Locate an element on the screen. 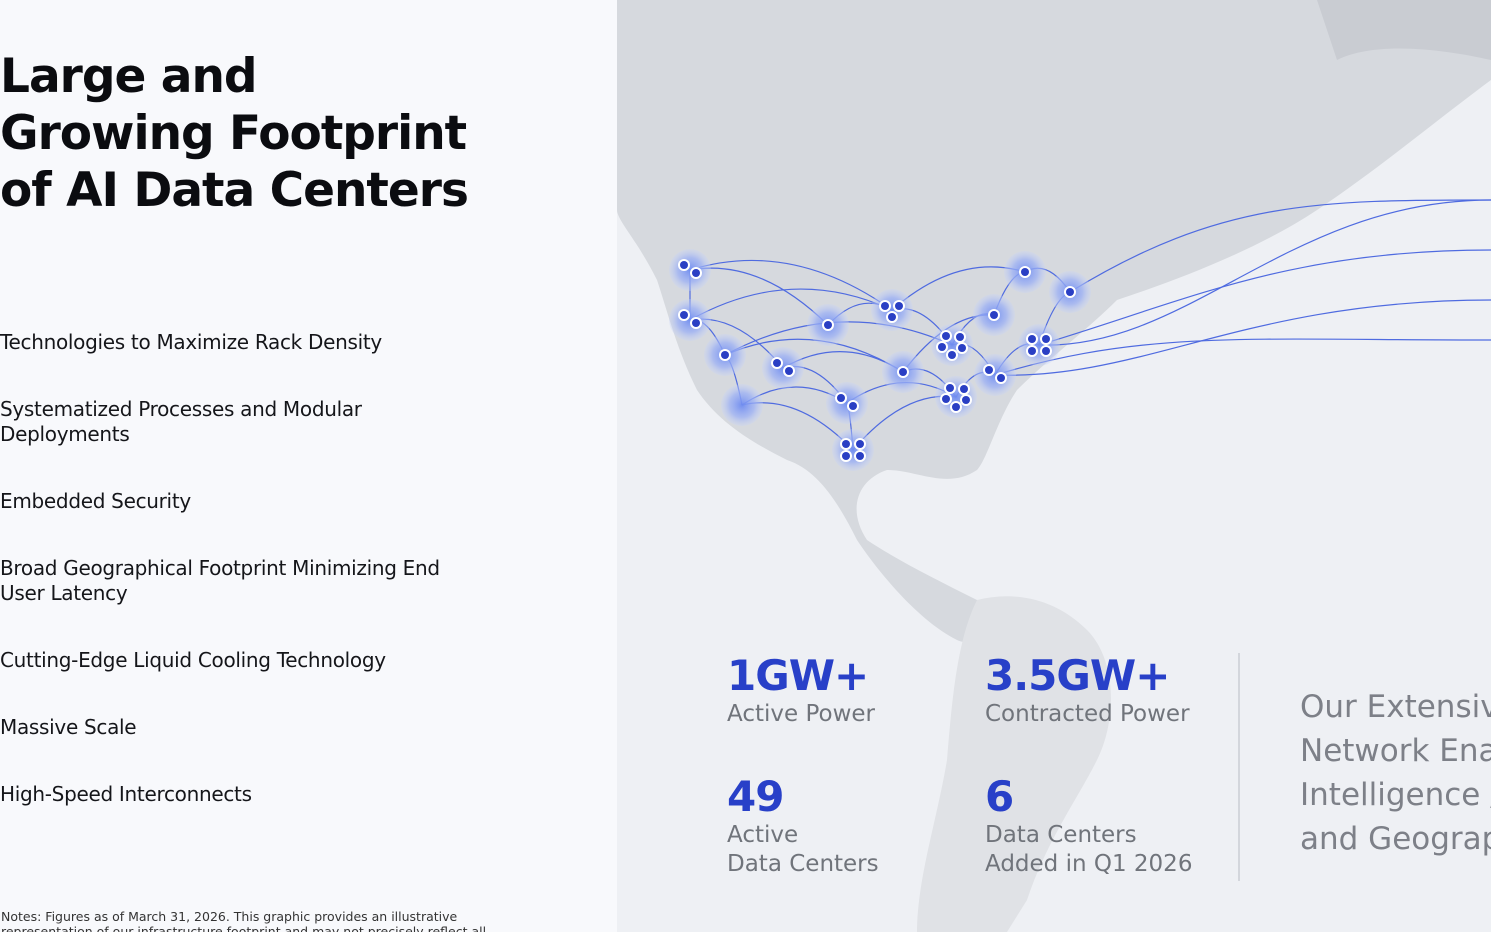 This screenshot has width=1491, height=932. side-line: and Geograp is located at coordinates (1395, 839).